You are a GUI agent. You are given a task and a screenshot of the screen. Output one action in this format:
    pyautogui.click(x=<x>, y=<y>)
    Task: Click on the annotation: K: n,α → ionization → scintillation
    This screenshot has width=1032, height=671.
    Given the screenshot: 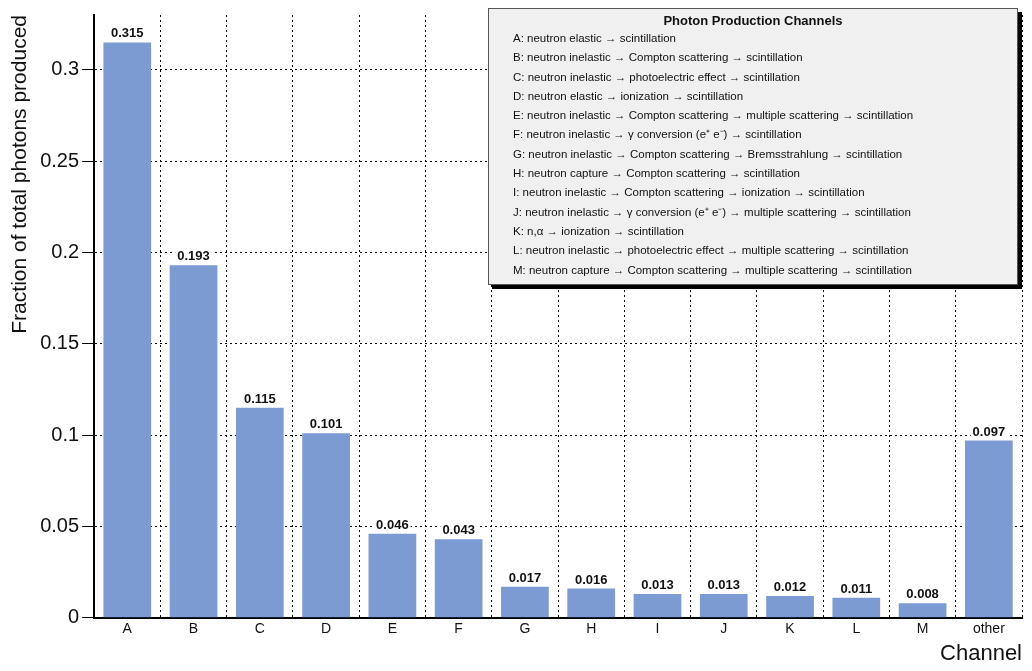 What is the action you would take?
    pyautogui.click(x=598, y=231)
    